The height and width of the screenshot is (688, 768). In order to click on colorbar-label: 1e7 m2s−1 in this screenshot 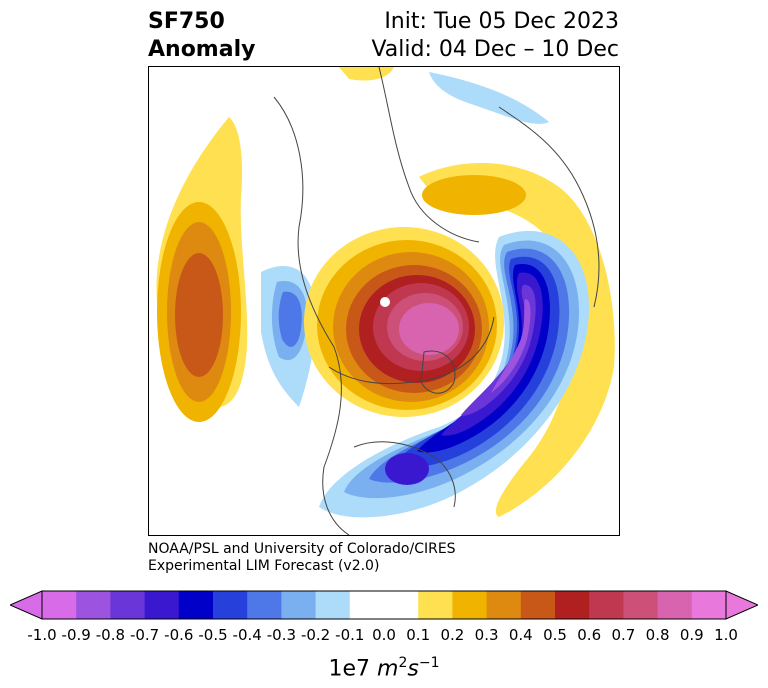, I will do `click(384, 666)`.